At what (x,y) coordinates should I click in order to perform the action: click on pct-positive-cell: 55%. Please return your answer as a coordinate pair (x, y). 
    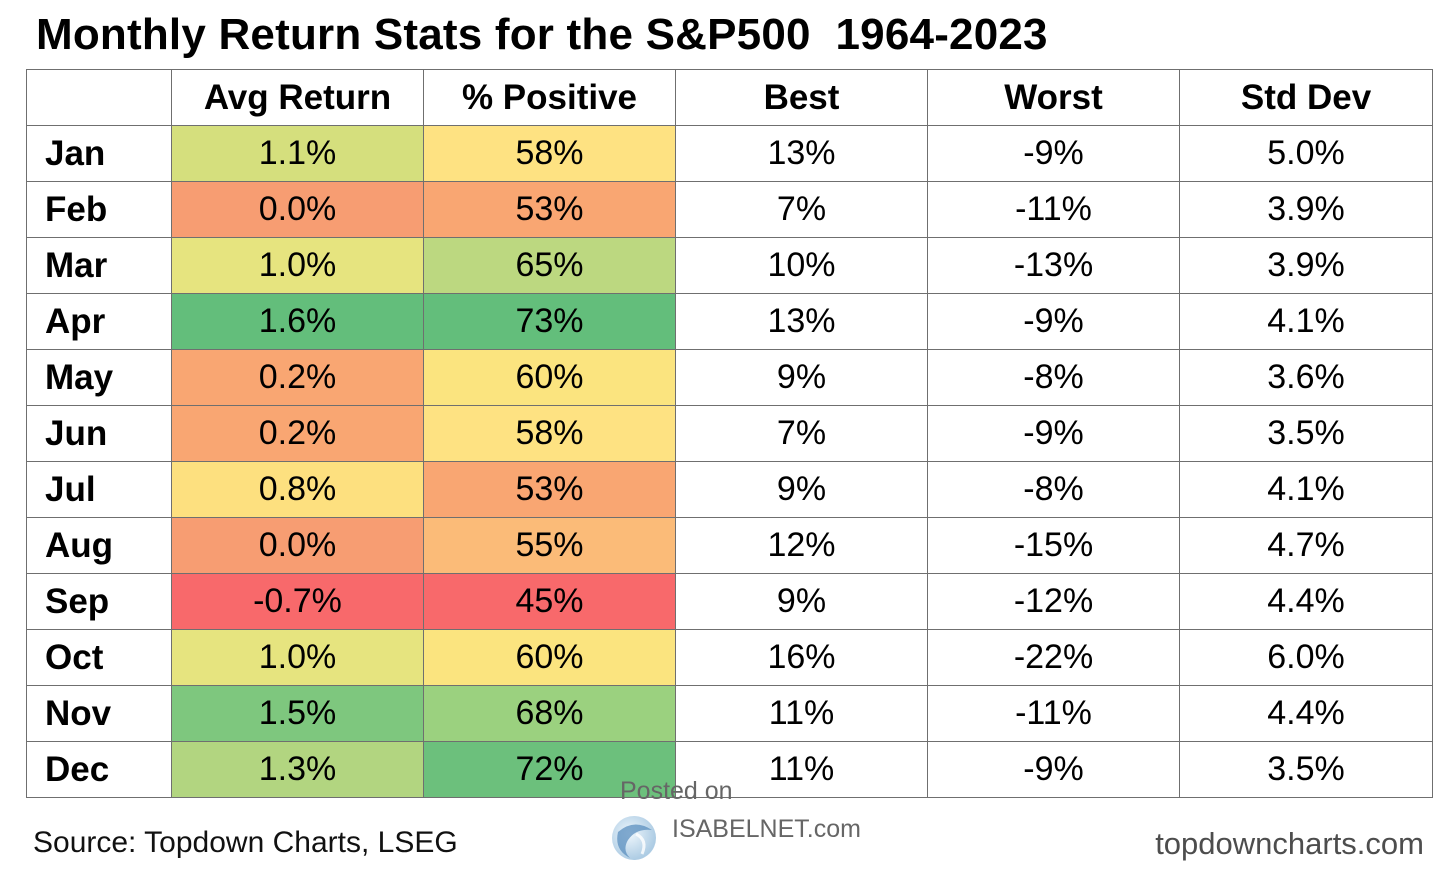
    Looking at the image, I should click on (549, 545).